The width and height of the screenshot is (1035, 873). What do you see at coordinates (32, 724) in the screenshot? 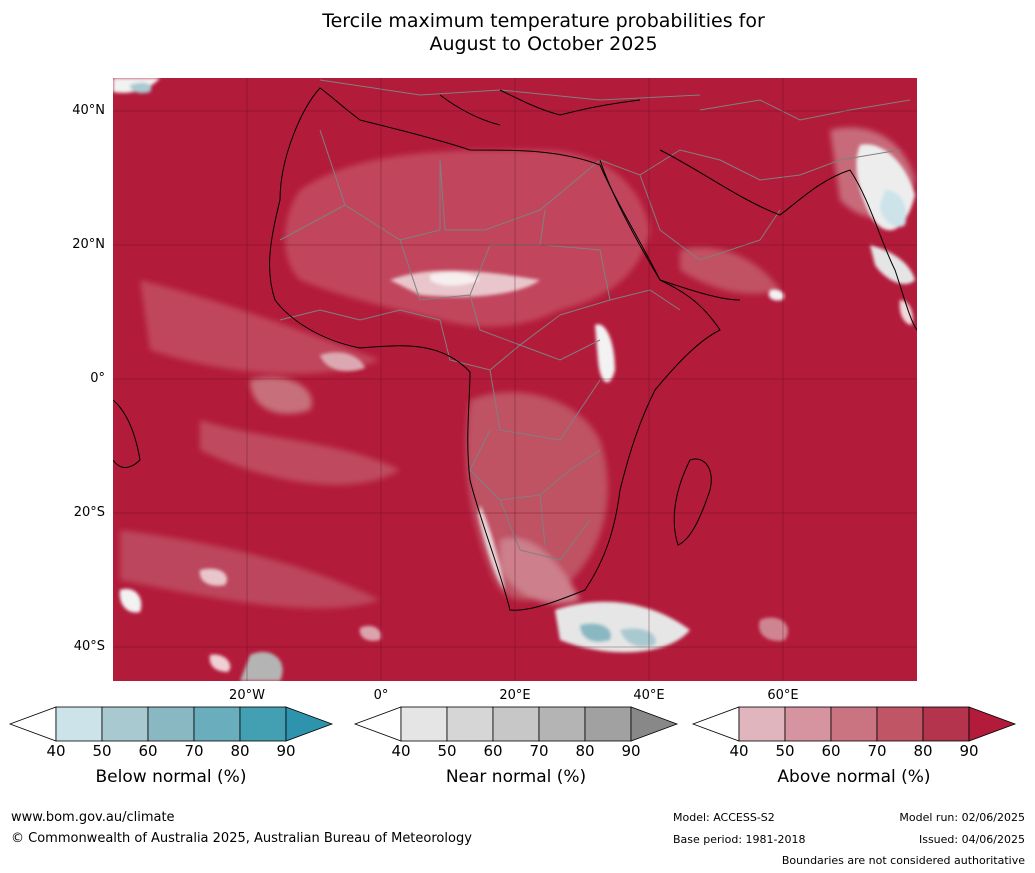
I see `legend-0-low-extension` at bounding box center [32, 724].